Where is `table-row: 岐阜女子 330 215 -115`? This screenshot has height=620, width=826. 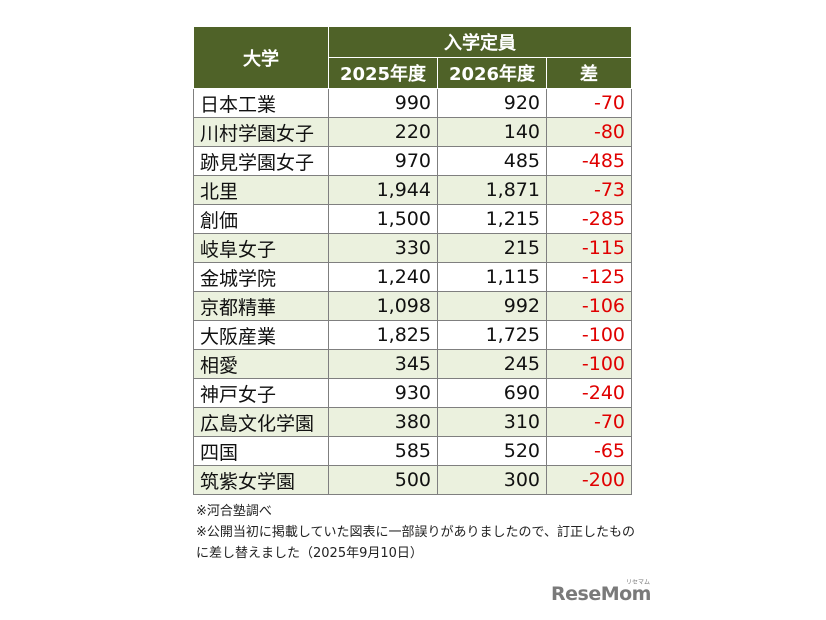
table-row: 岐阜女子 330 215 -115 is located at coordinates (413, 248).